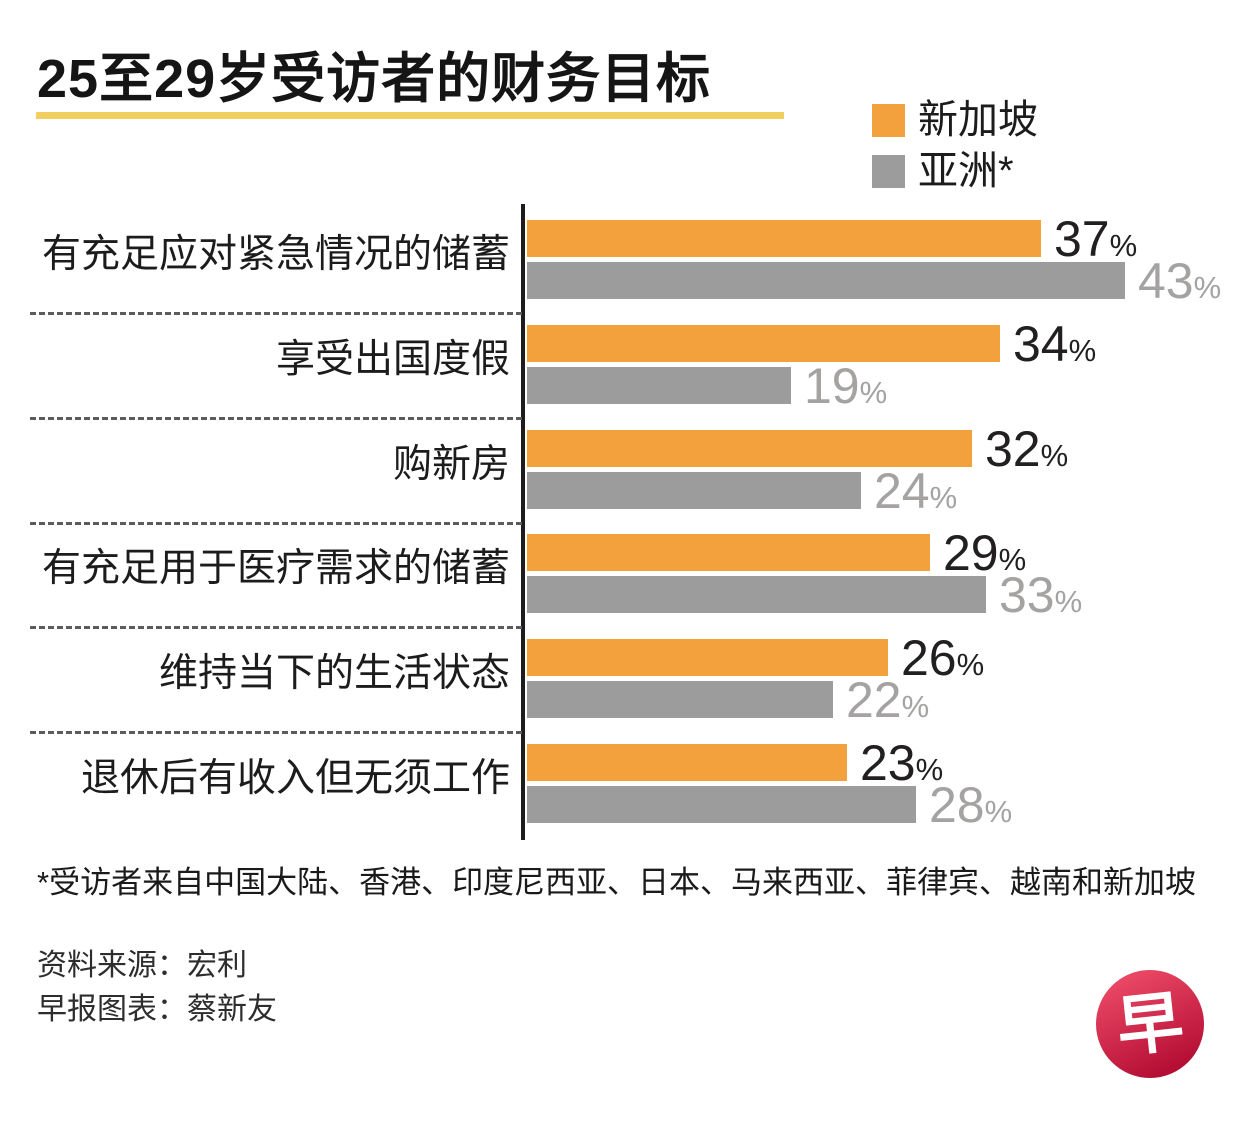 The image size is (1251, 1124). I want to click on legend-item-singapore: 新加坡, so click(955, 120).